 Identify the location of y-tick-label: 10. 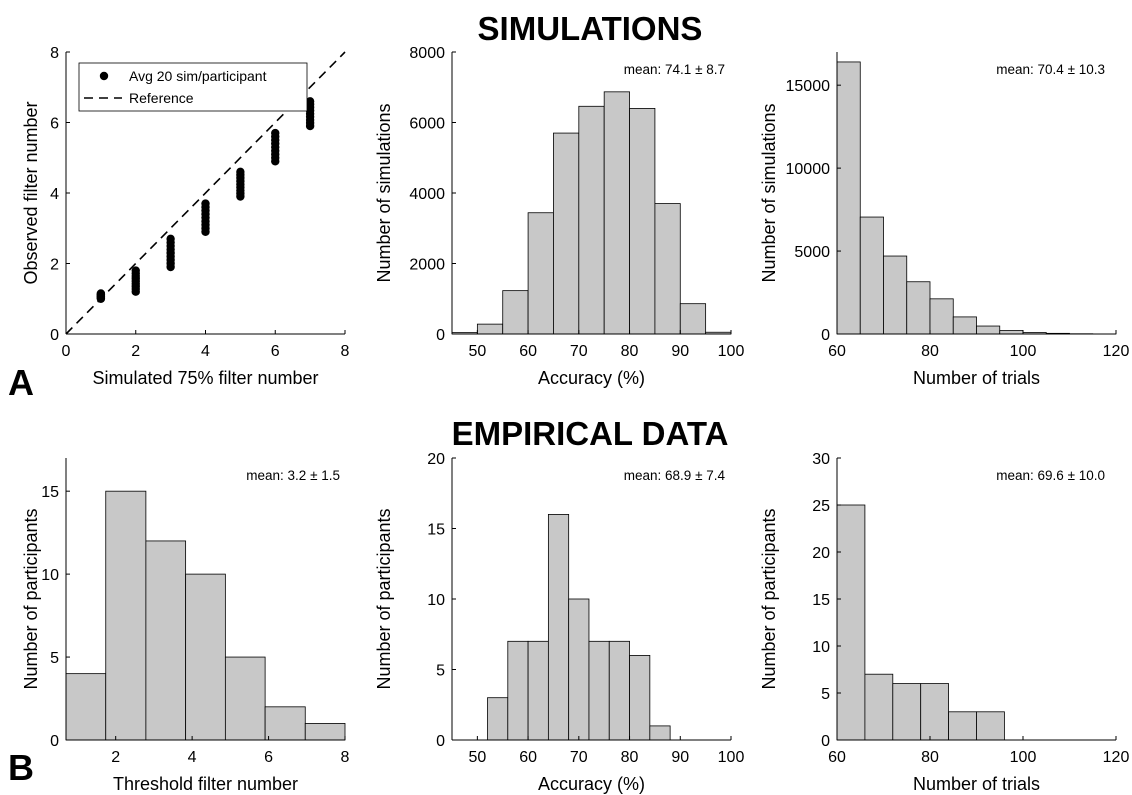
(50, 575).